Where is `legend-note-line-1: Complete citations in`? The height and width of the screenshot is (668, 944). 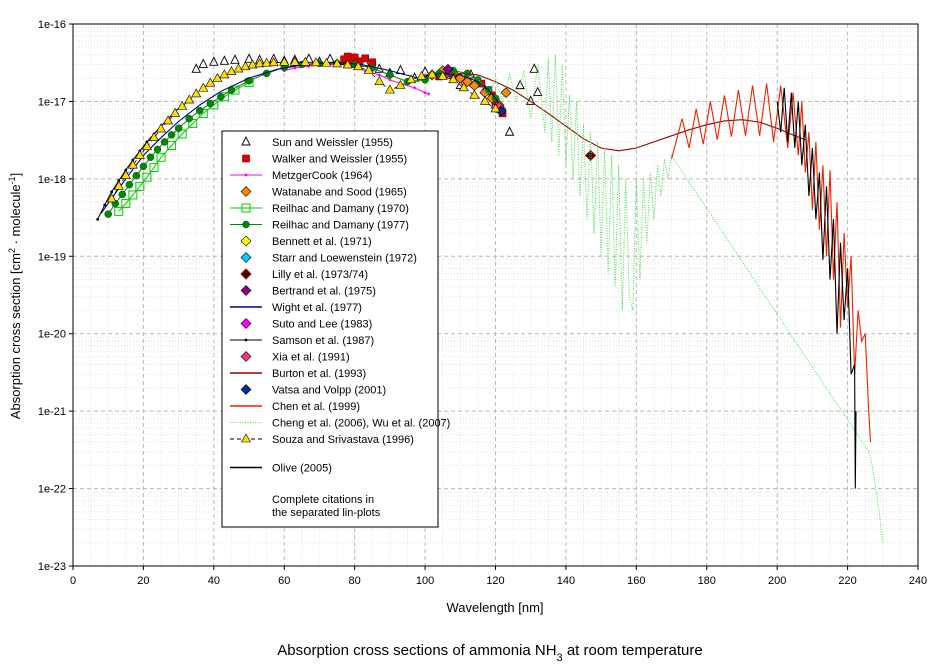 legend-note-line-1: Complete citations in is located at coordinates (323, 500).